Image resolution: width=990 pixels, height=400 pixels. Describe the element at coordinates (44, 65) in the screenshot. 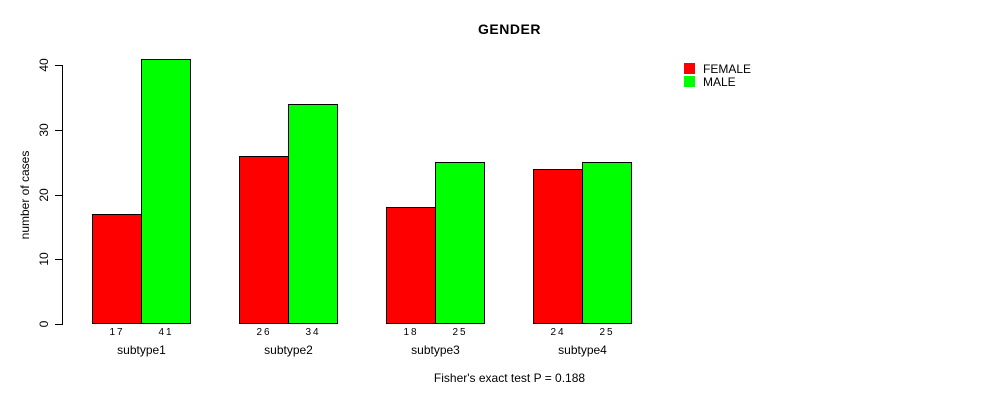

I see `y-tick-label: 40` at that location.